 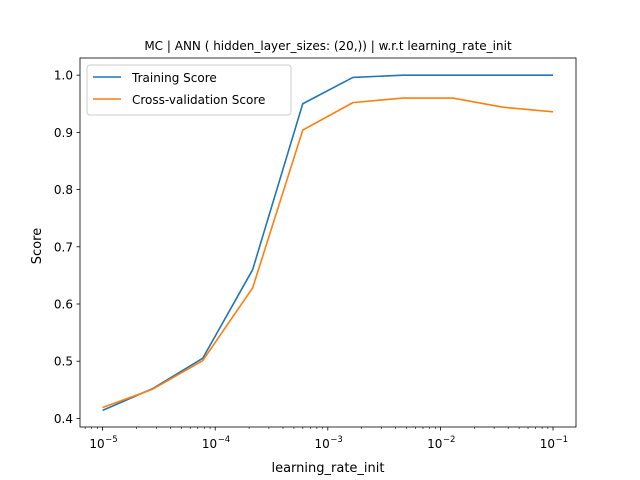 What do you see at coordinates (562, 440) in the screenshot?
I see `x-tick-exponent: −1` at bounding box center [562, 440].